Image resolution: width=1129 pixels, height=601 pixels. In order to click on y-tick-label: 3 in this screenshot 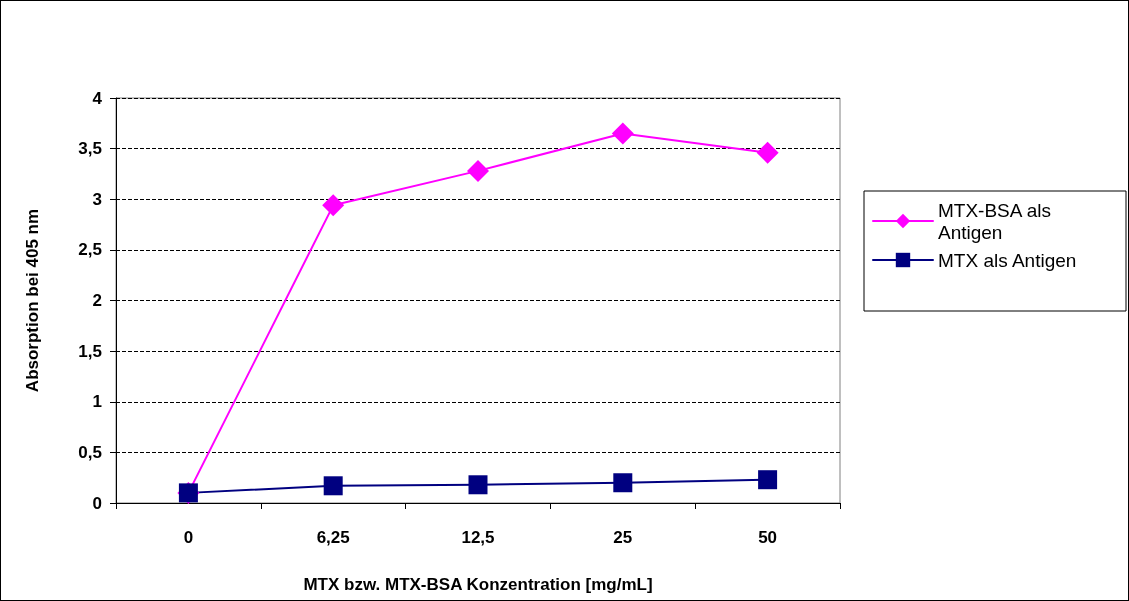, I will do `click(97, 199)`.